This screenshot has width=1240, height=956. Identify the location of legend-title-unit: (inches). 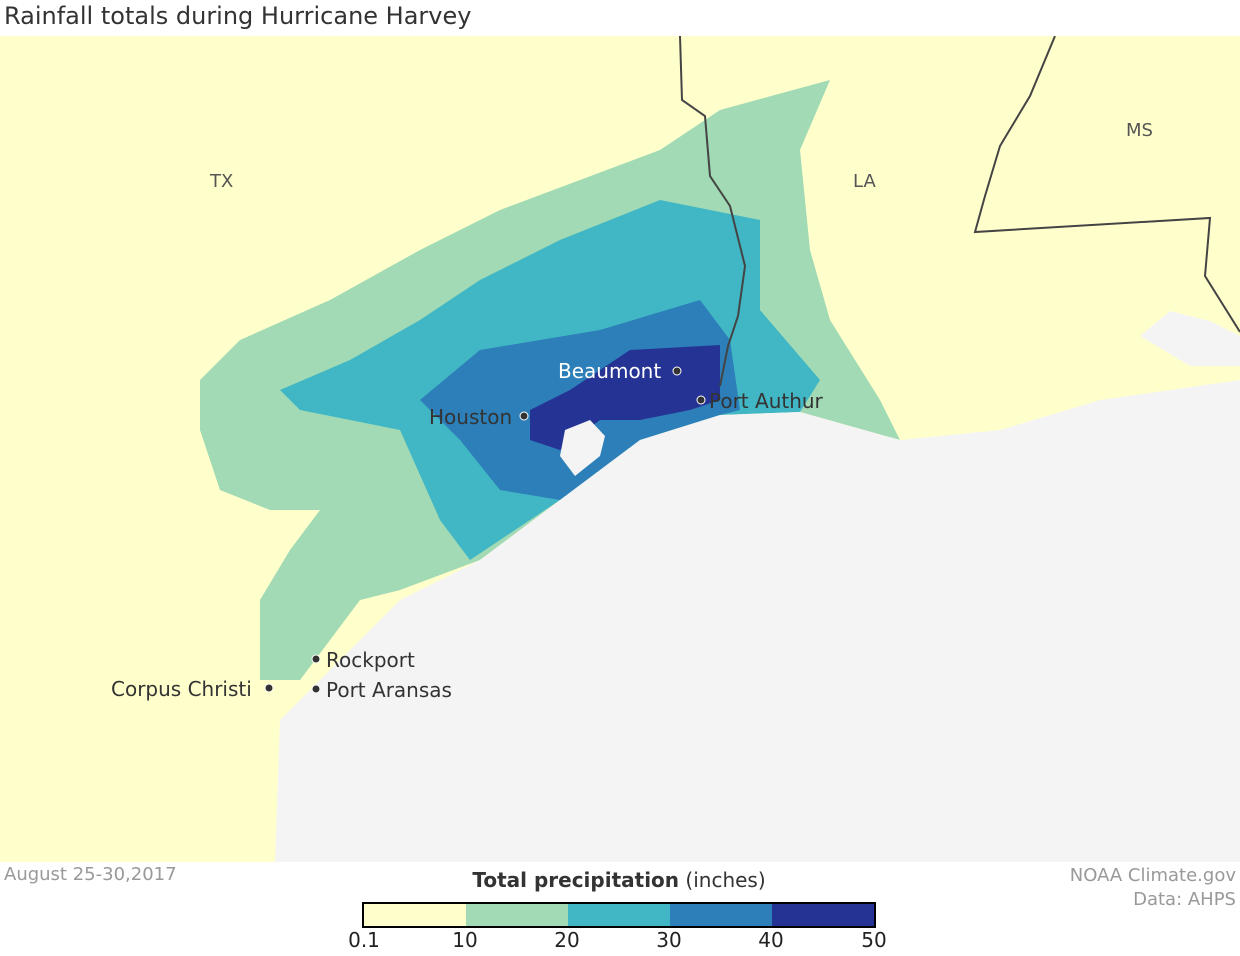
(725, 880).